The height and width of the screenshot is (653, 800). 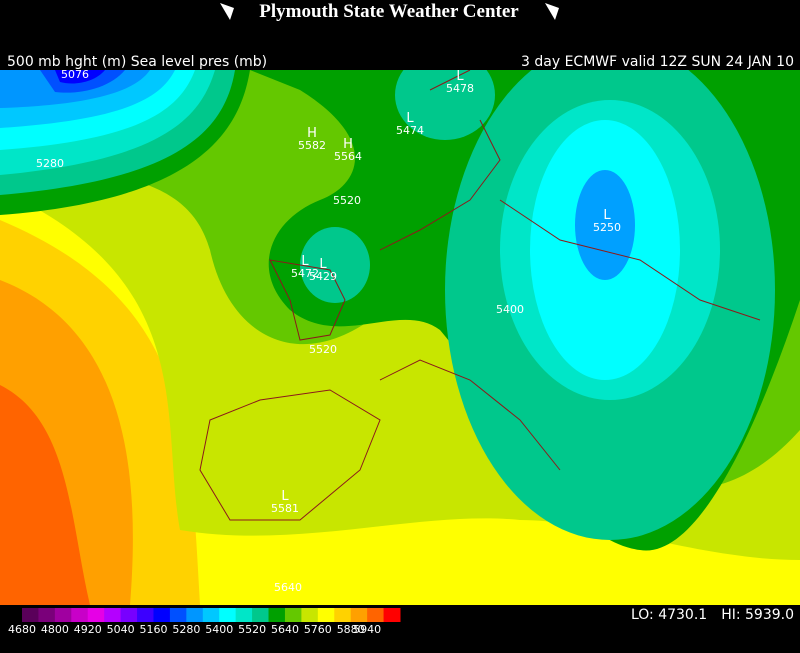 What do you see at coordinates (410, 130) in the screenshot?
I see `center-value: 5474` at bounding box center [410, 130].